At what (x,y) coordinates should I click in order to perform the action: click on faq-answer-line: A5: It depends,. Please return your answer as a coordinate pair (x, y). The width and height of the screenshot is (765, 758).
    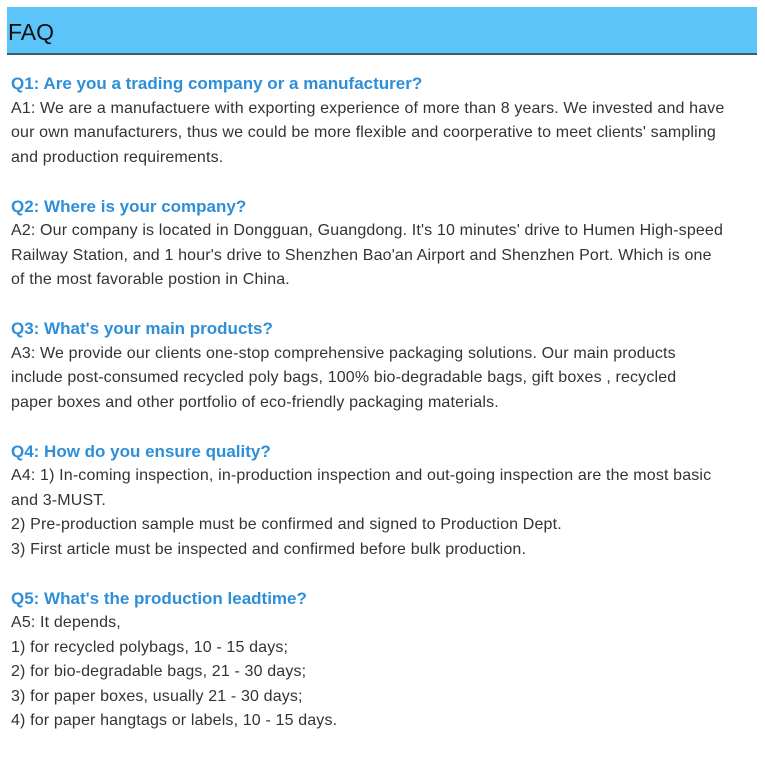
    Looking at the image, I should click on (66, 622).